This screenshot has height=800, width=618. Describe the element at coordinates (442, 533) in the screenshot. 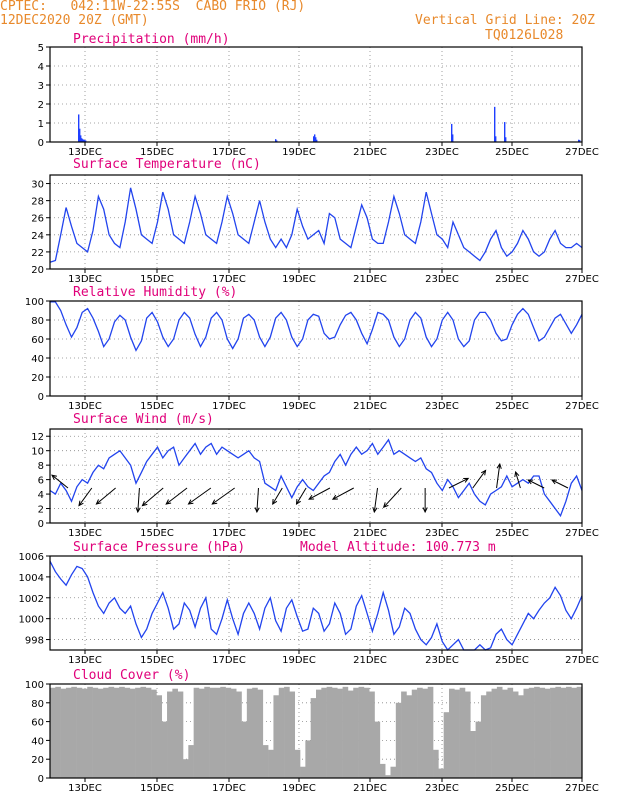

I see `x-tick-label: 23DEC` at that location.